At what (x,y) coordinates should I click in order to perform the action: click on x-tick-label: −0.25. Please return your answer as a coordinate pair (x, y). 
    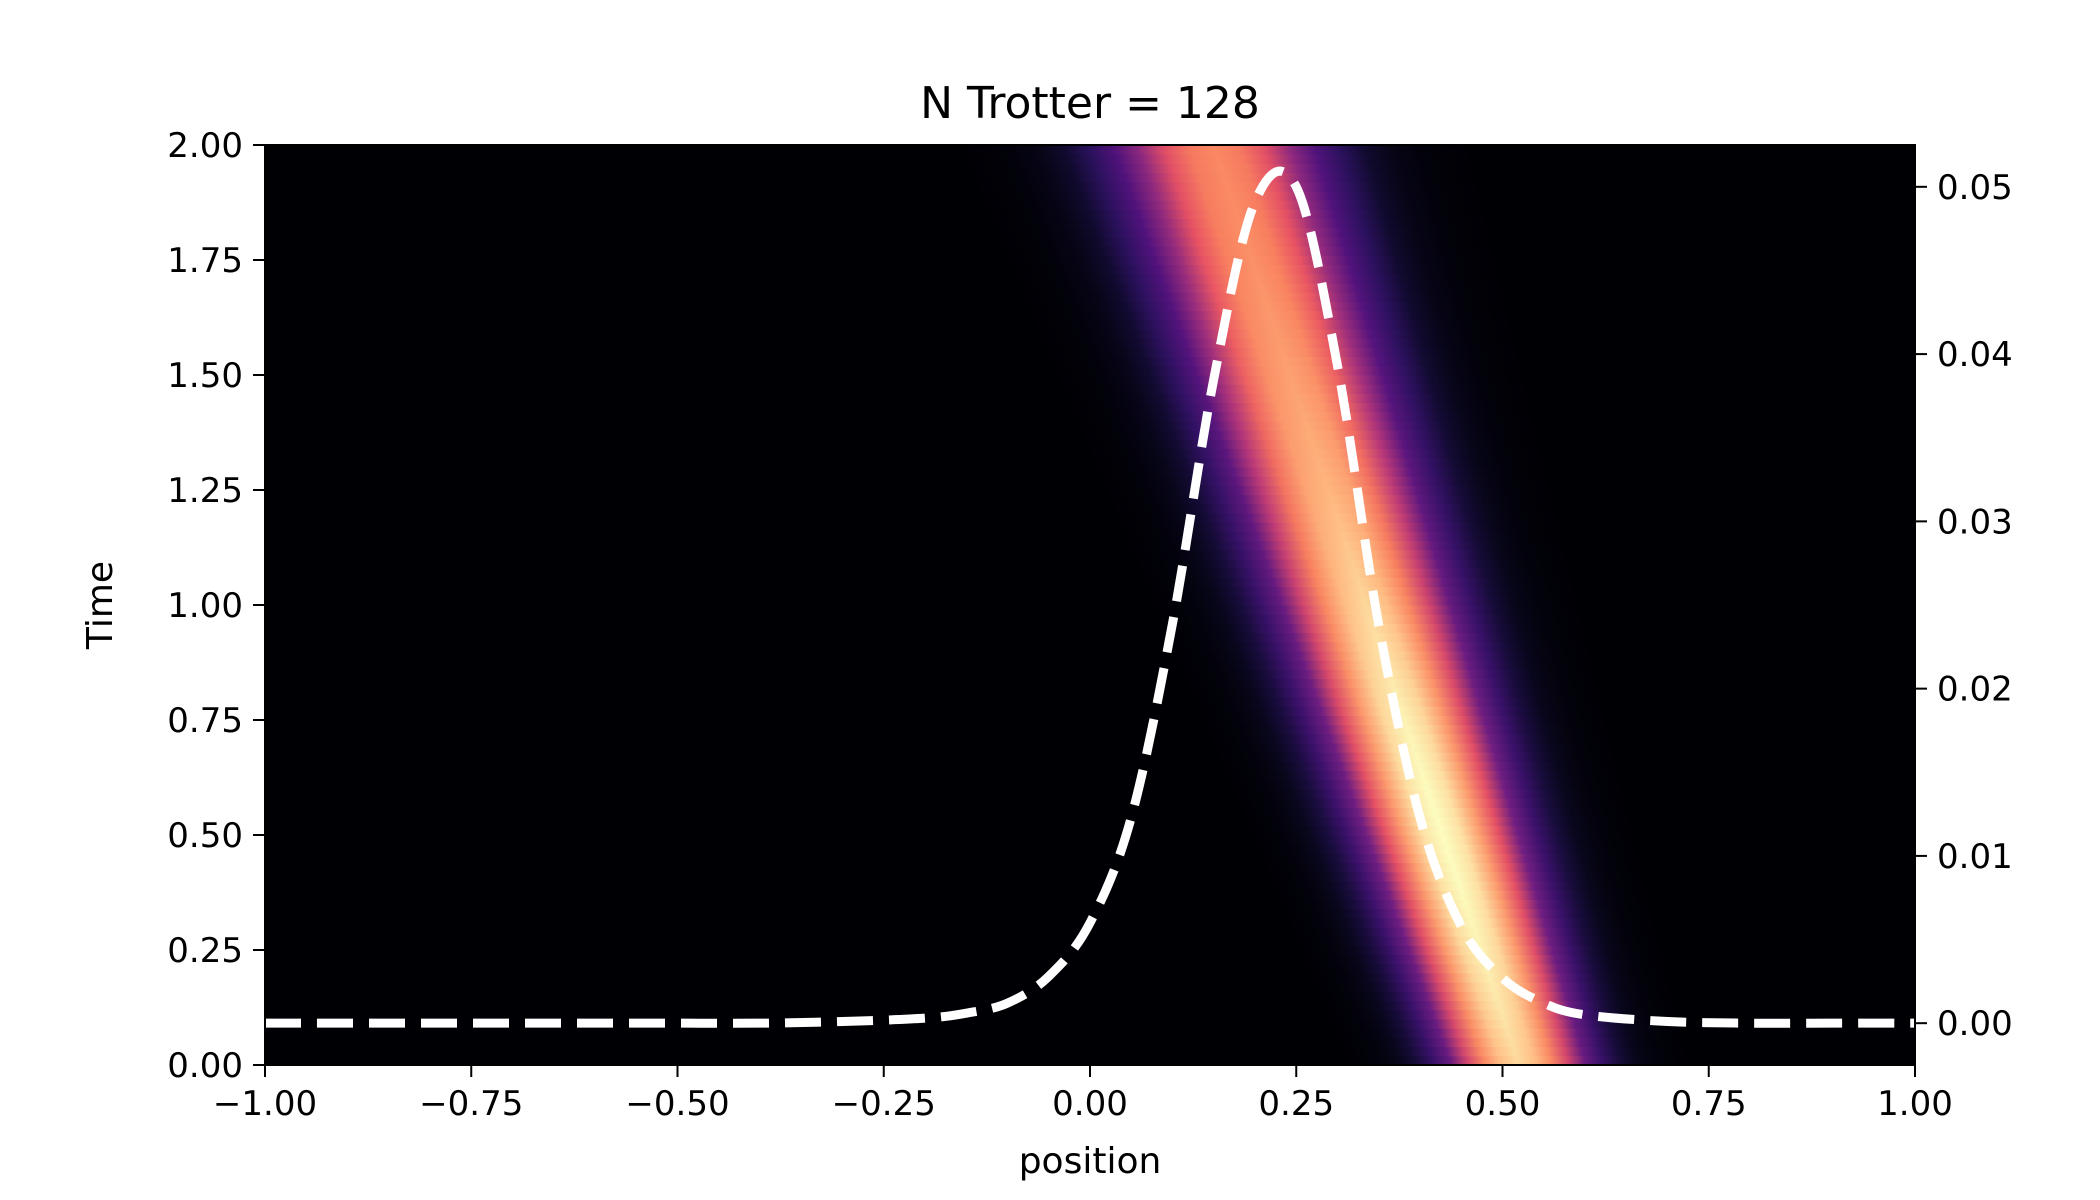
    Looking at the image, I should click on (884, 1104).